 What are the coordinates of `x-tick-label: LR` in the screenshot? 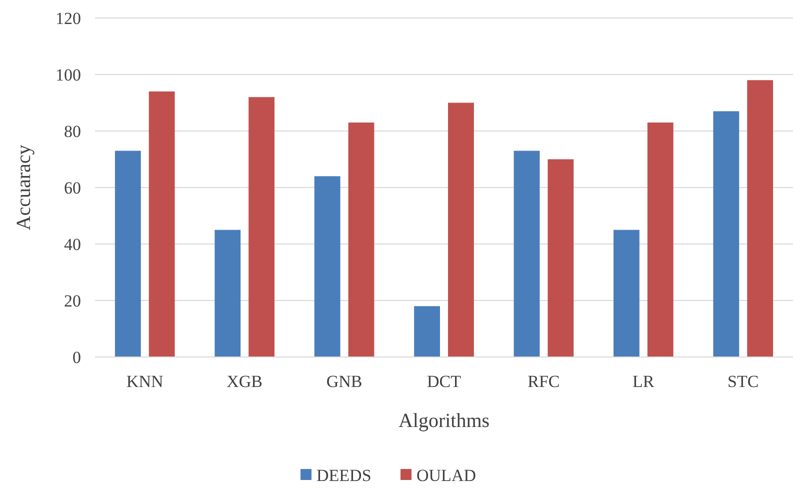 It's located at (643, 381).